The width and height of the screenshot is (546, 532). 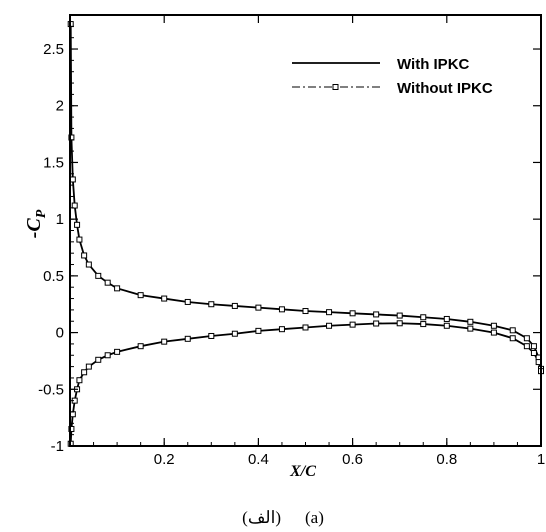 What do you see at coordinates (36, 223) in the screenshot?
I see `y-axis-title: -CP` at bounding box center [36, 223].